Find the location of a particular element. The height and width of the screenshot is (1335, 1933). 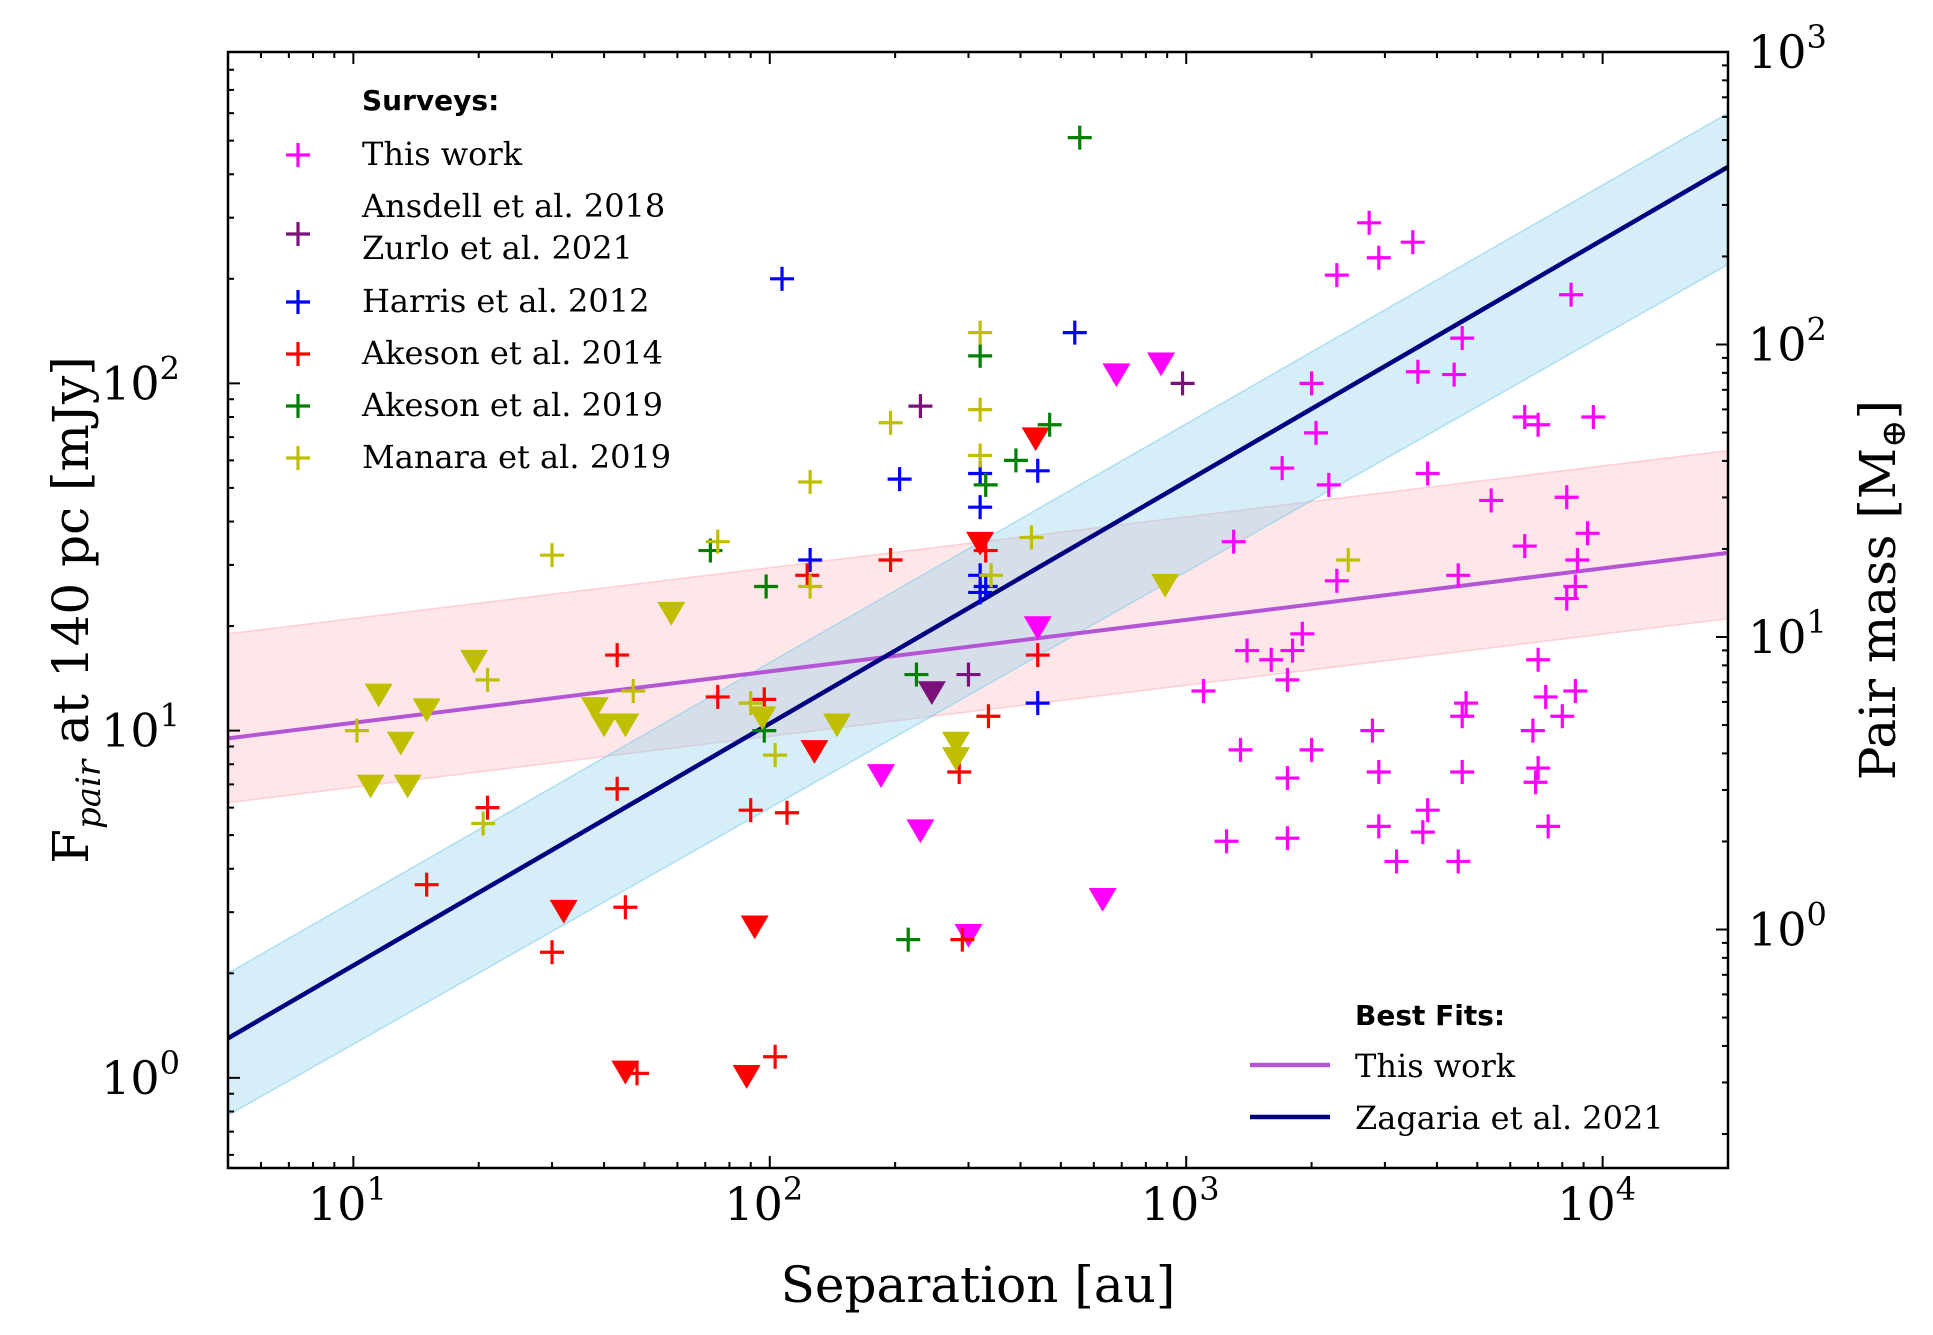

x-tick-label-base: 10 is located at coordinates (337, 1204).